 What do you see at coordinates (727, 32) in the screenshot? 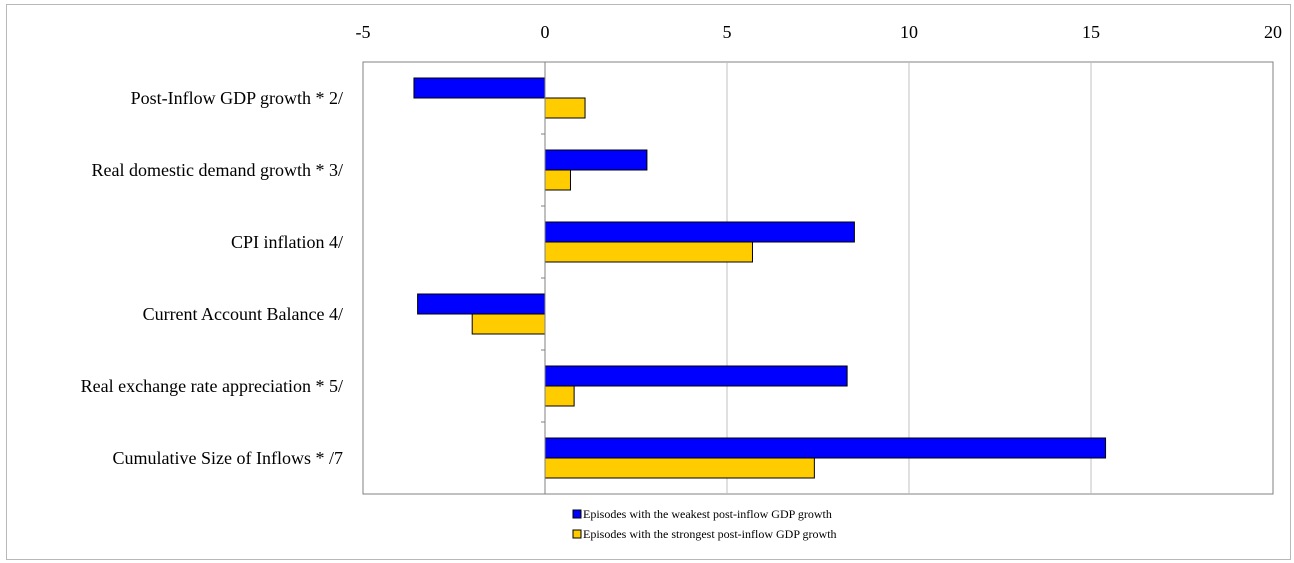
I see `x-tick-label: 5` at bounding box center [727, 32].